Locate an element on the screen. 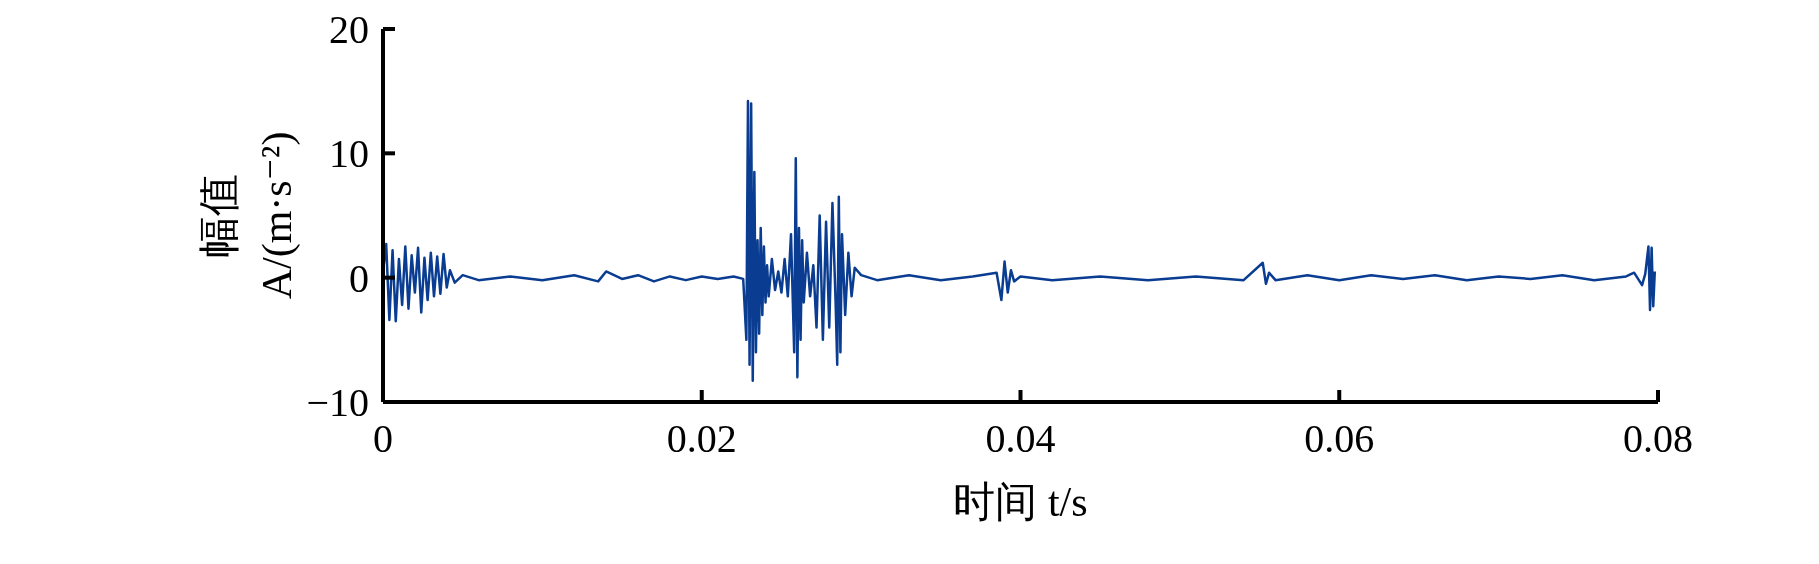 This screenshot has height=564, width=1819. y-tick-label: 10 is located at coordinates (349, 154).